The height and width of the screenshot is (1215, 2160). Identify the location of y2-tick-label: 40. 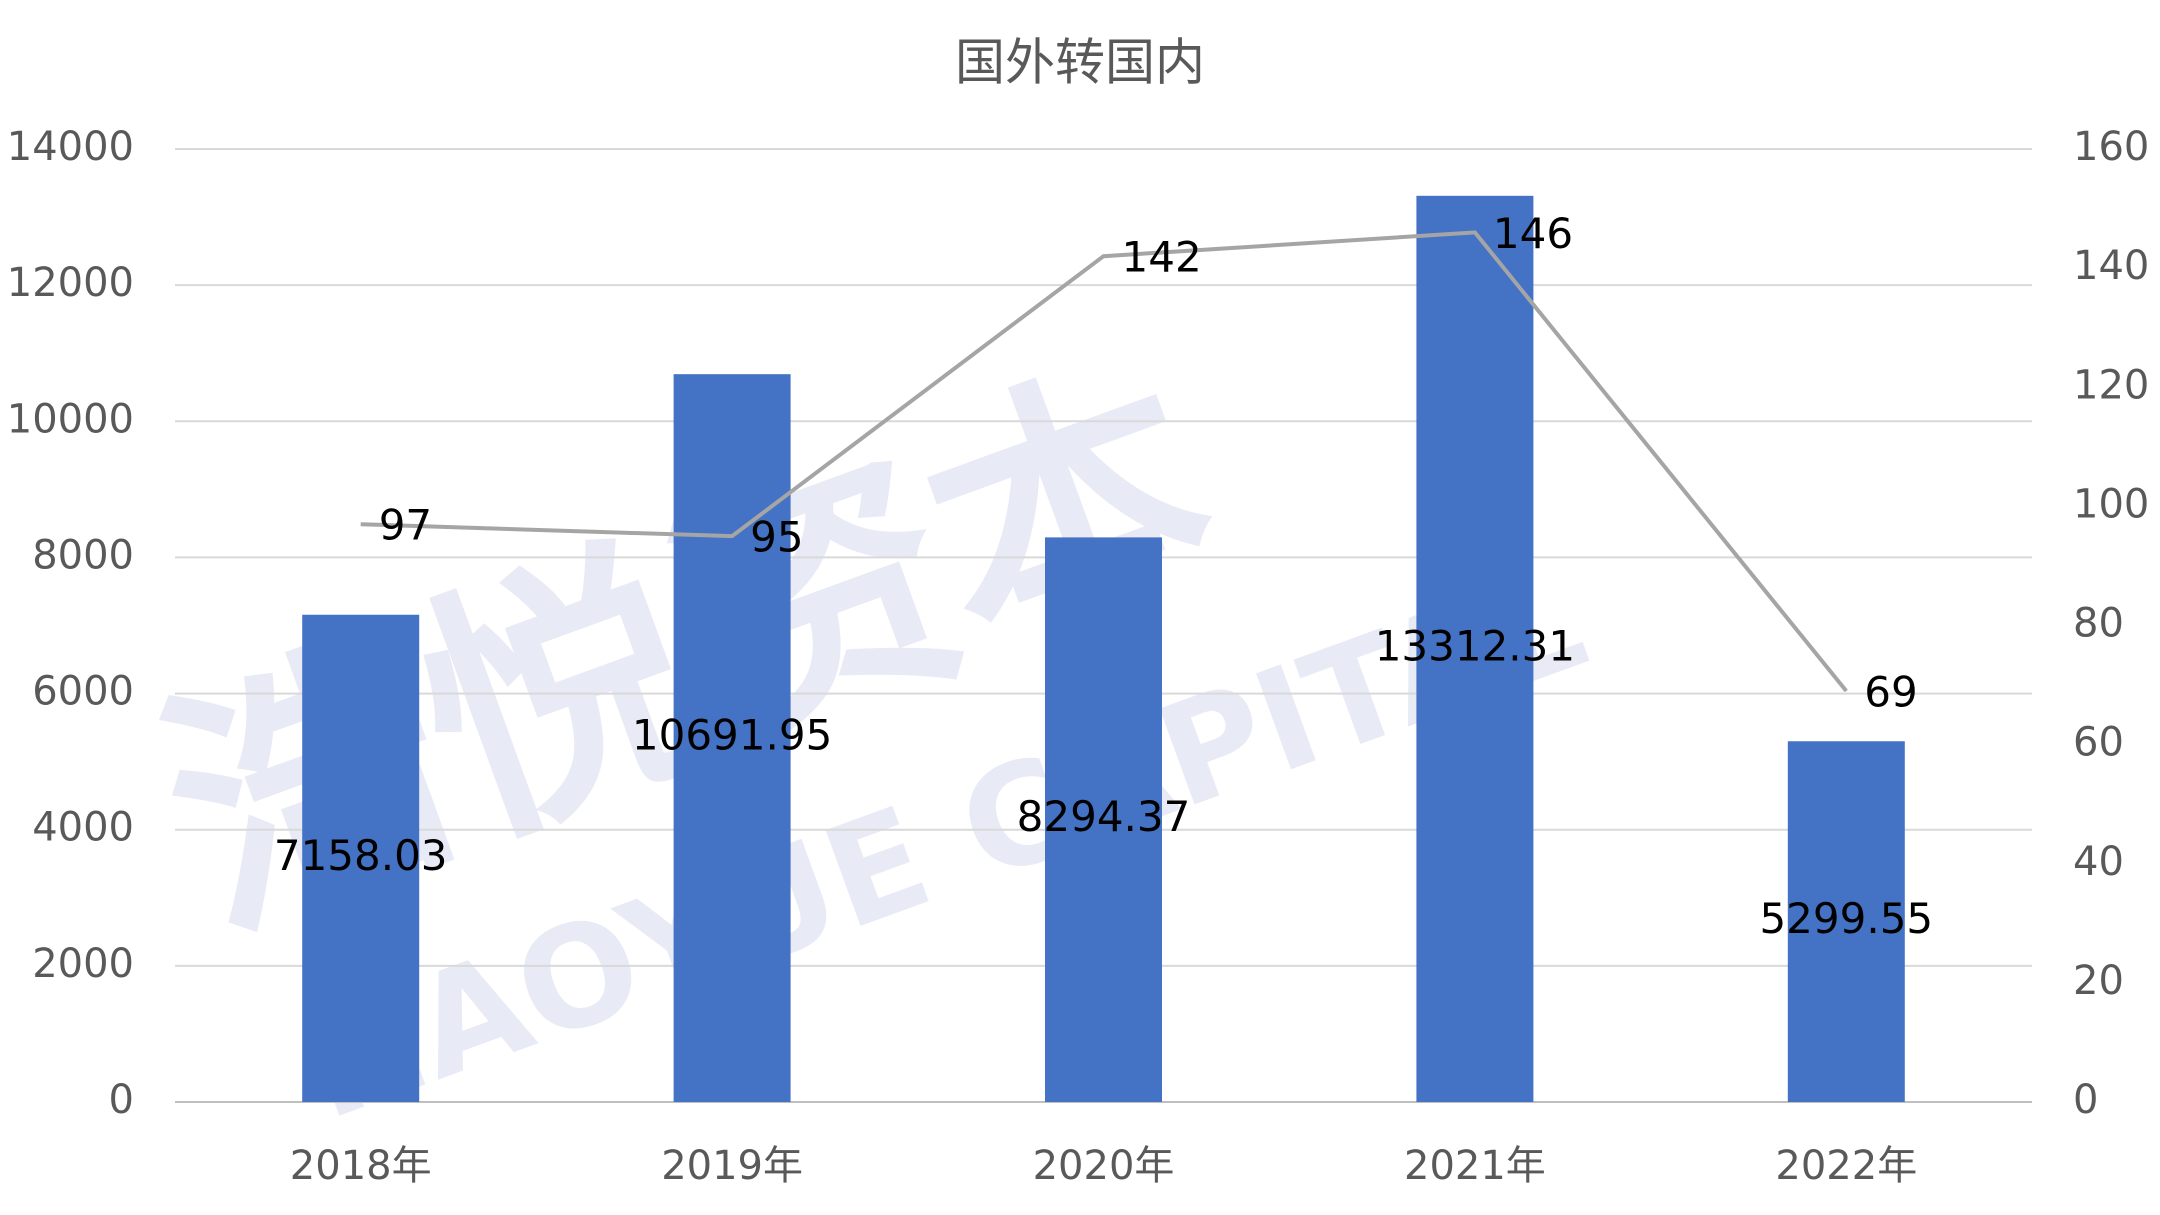
(2098, 862).